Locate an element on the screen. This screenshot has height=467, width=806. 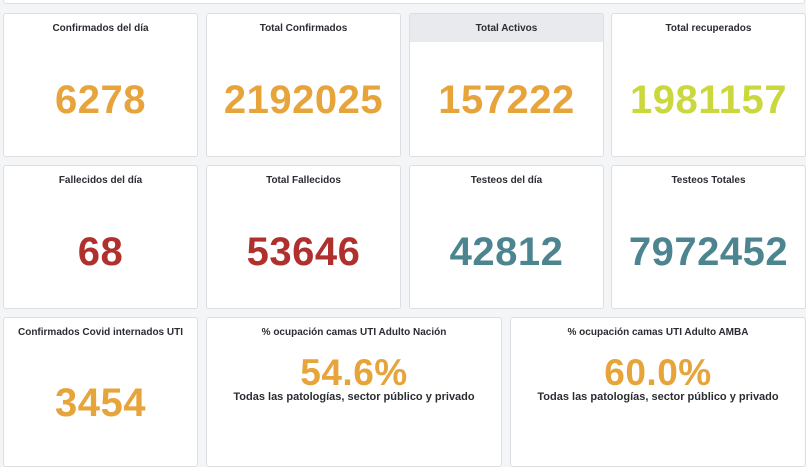
panel-internados-uti: Confirmados Covid internados UTI 3454 is located at coordinates (100, 392).